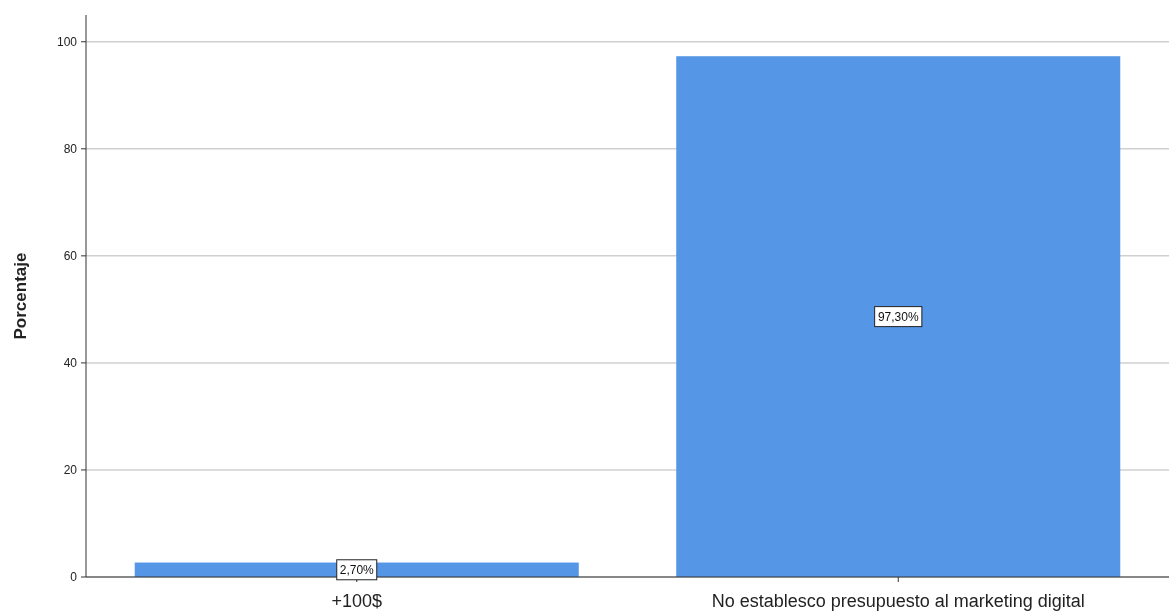  Describe the element at coordinates (898, 316) in the screenshot. I see `data-label: 97,30%` at that location.